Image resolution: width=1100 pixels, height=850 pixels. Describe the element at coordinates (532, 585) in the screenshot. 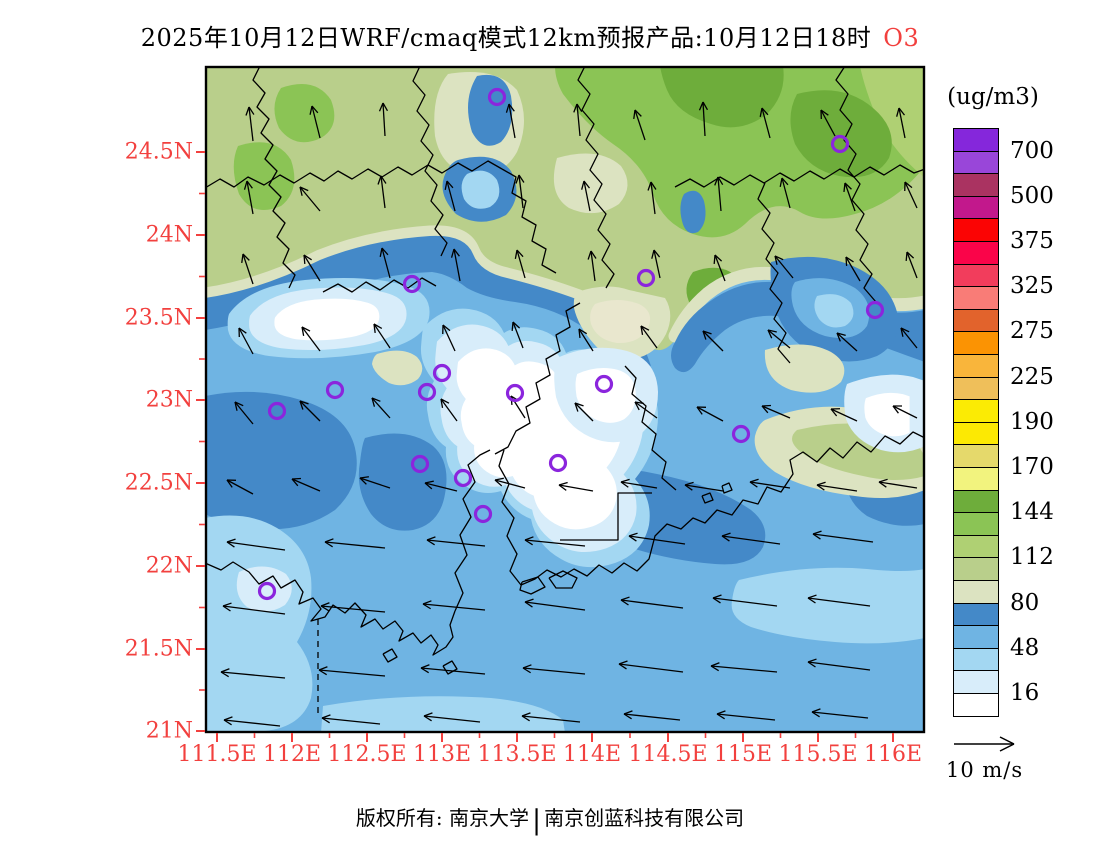

I see `island-lantau` at that location.